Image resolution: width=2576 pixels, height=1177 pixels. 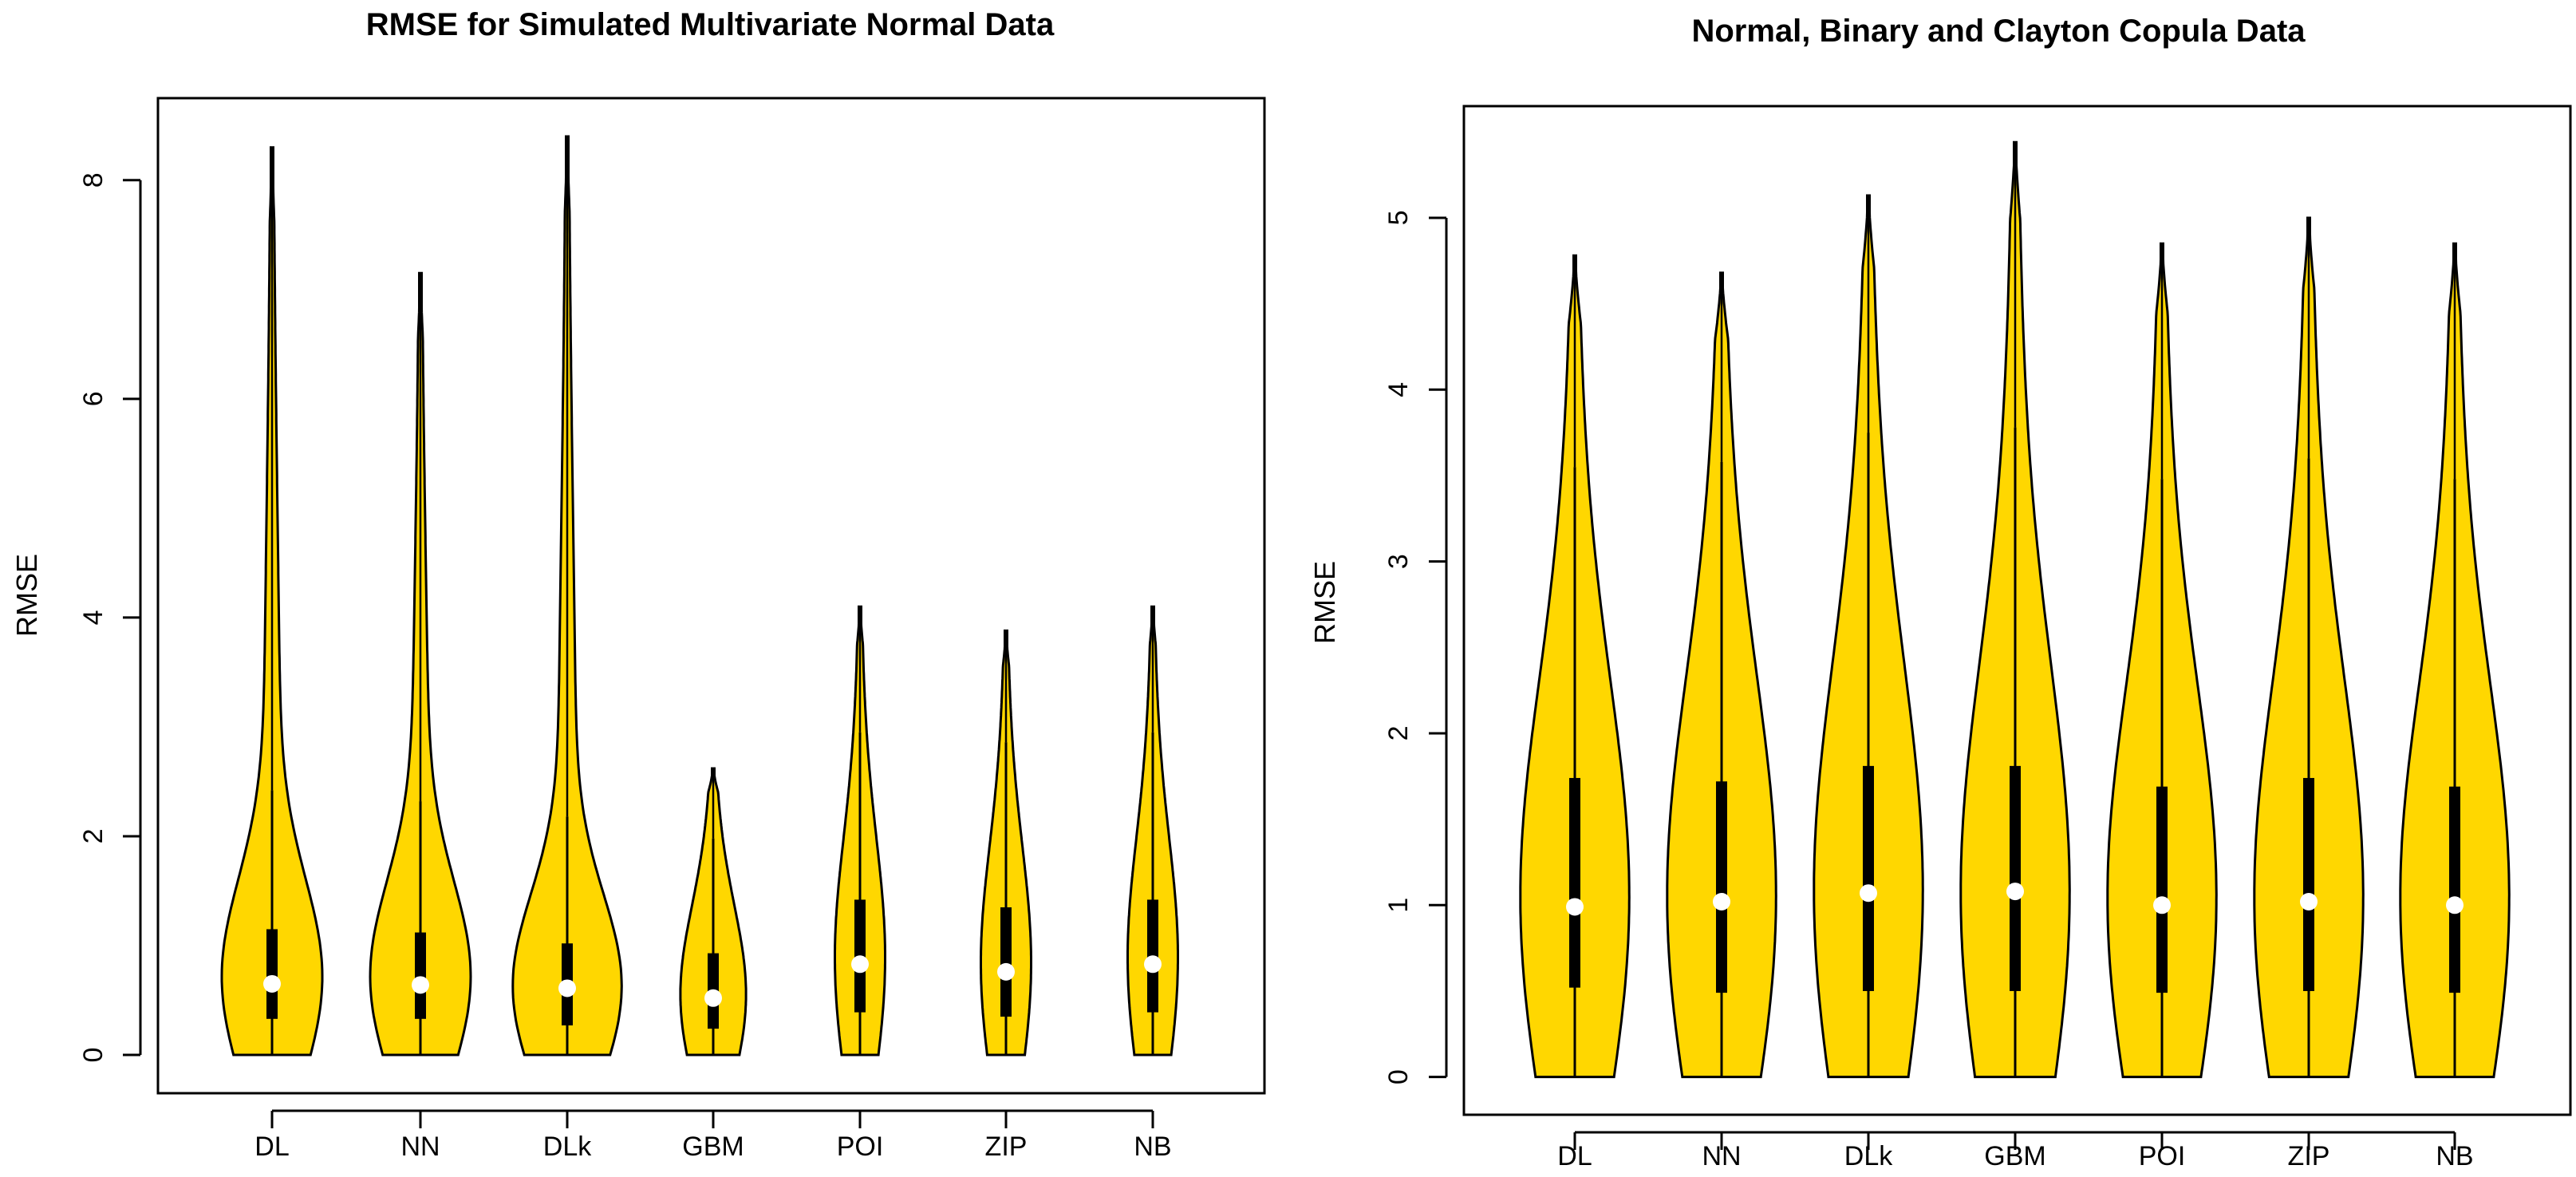 What do you see at coordinates (1398, 905) in the screenshot?
I see `chart-right-y-tick-label: 1` at bounding box center [1398, 905].